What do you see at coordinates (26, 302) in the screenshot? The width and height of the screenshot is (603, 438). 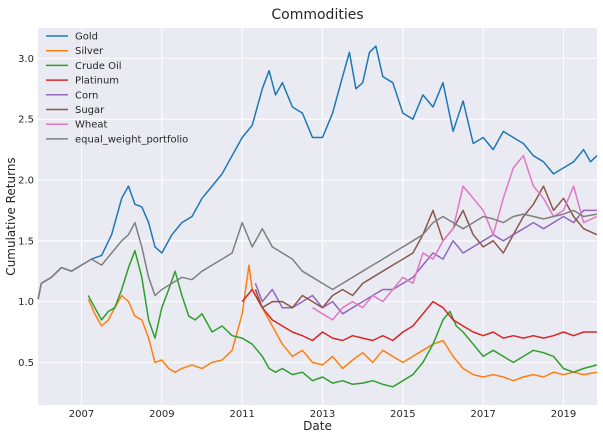 I see `y-tick-label: 1.0` at bounding box center [26, 302].